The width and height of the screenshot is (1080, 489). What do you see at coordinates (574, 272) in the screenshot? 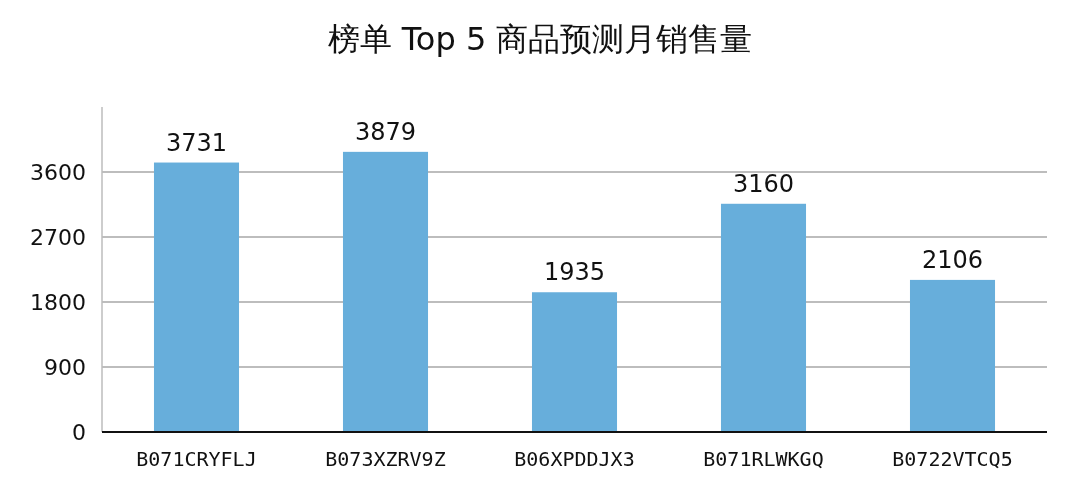
I see `data-label: 1935` at bounding box center [574, 272].